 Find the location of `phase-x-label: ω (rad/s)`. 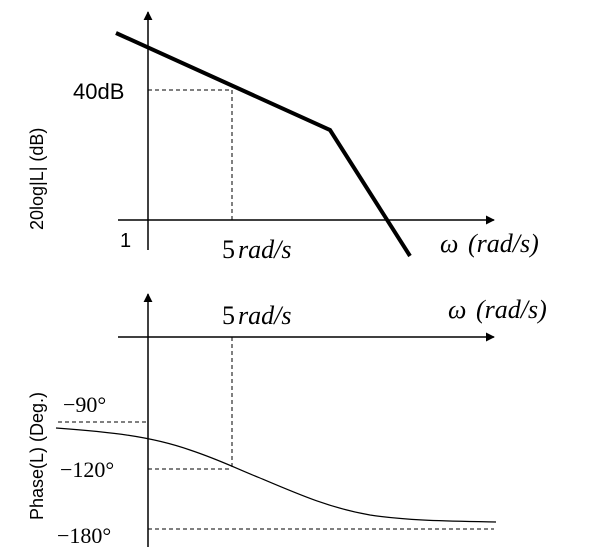

phase-x-label: ω (rad/s) is located at coordinates (497, 309).